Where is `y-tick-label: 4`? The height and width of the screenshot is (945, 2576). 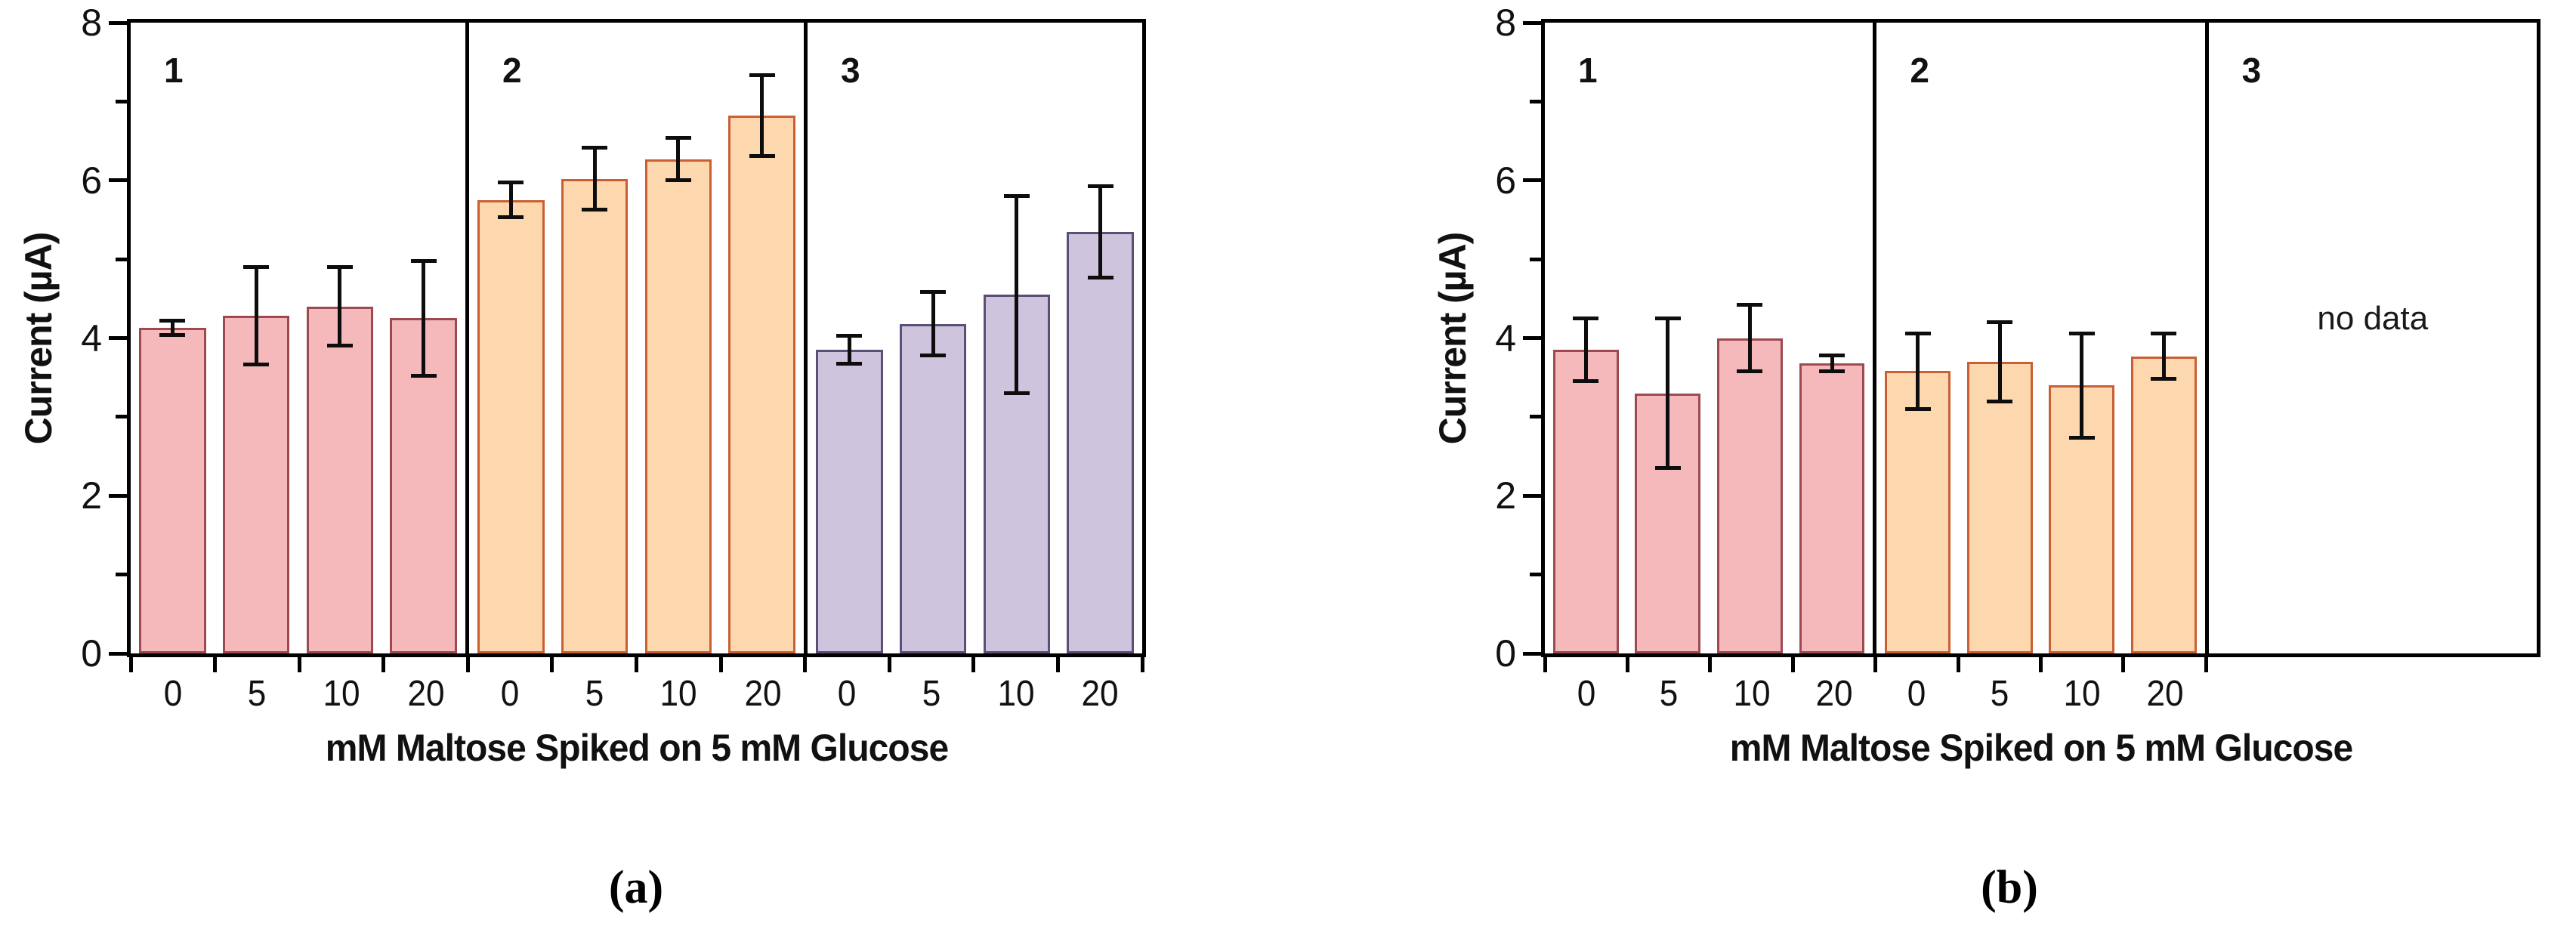
y-tick-label: 4 is located at coordinates (91, 338).